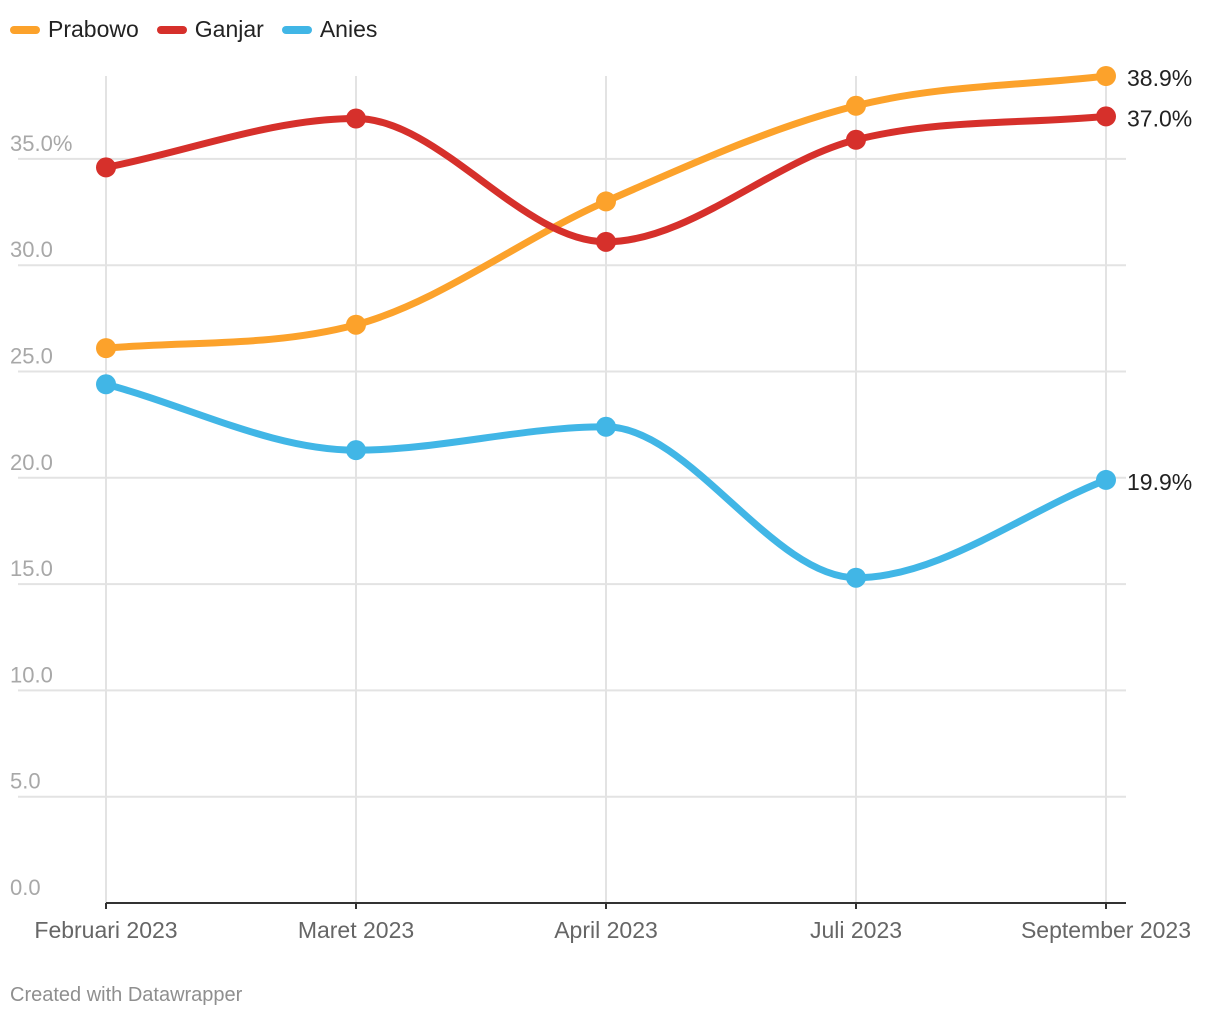 Image resolution: width=1220 pixels, height=1020 pixels. Describe the element at coordinates (356, 324) in the screenshot. I see `data-point-prabowo-maret-2023` at that location.